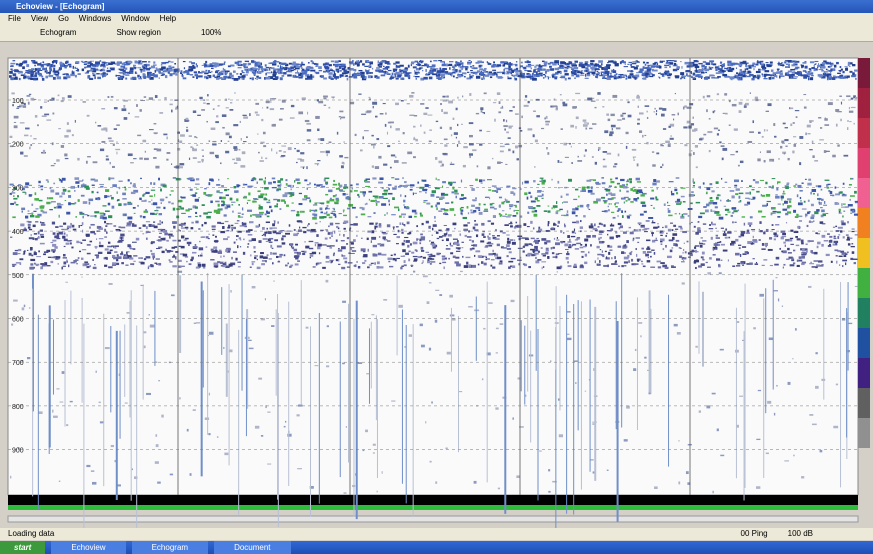 The image size is (873, 554). Describe the element at coordinates (433, 519) in the screenshot. I see `scrollbar` at that location.